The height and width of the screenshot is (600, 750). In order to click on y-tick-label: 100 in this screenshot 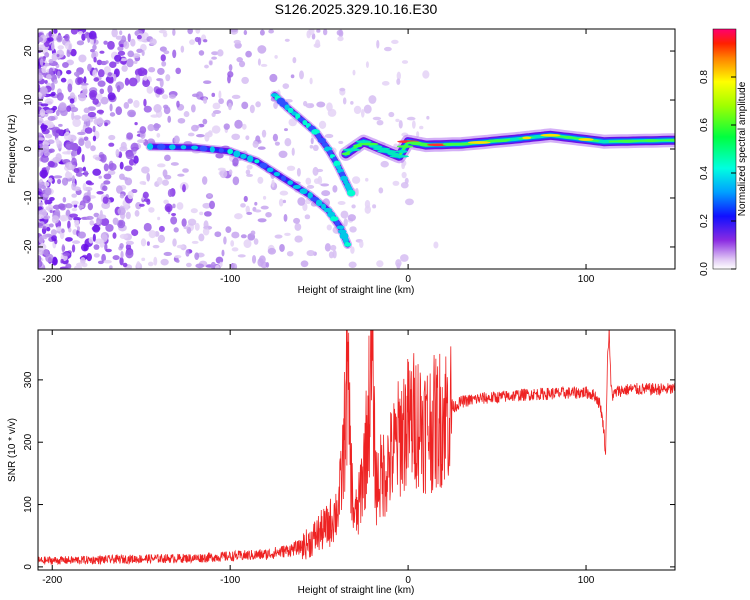, I will do `click(28, 504)`.